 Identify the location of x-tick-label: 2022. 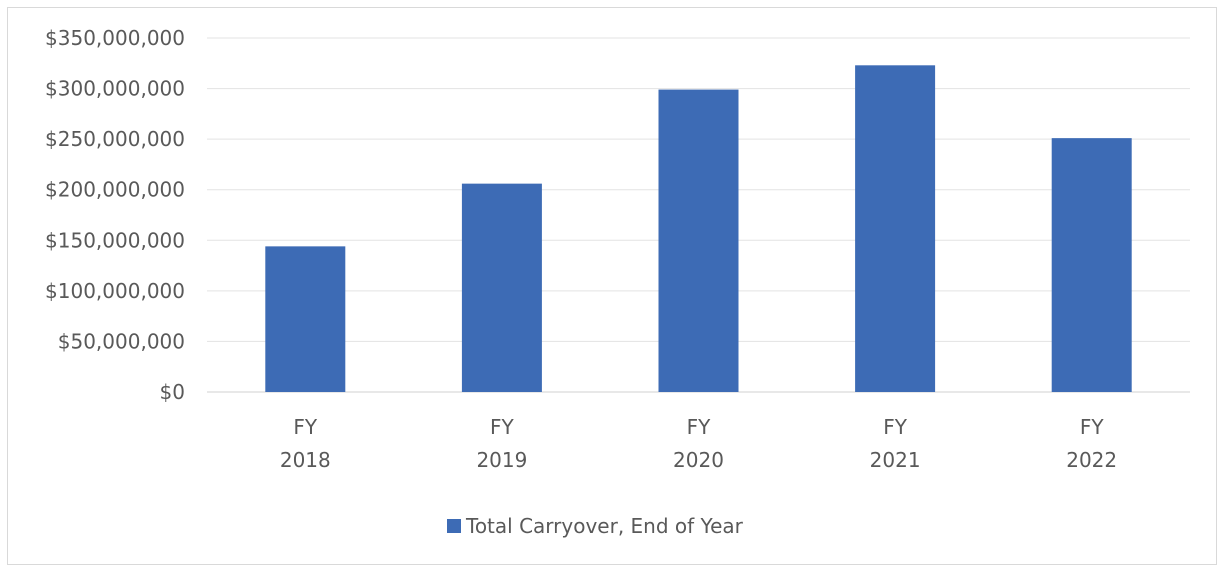
(1091, 460).